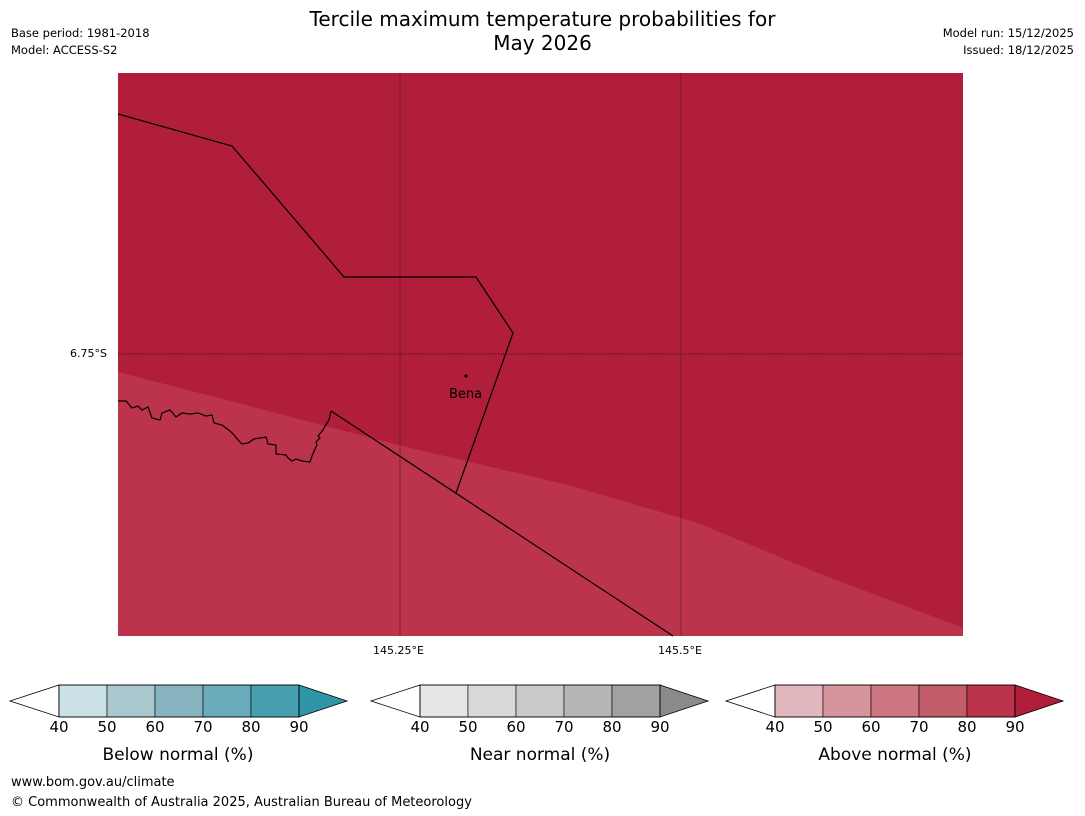 The image size is (1085, 816). Describe the element at coordinates (64, 50) in the screenshot. I see `model-name: Model: ACCESS-S2` at that location.